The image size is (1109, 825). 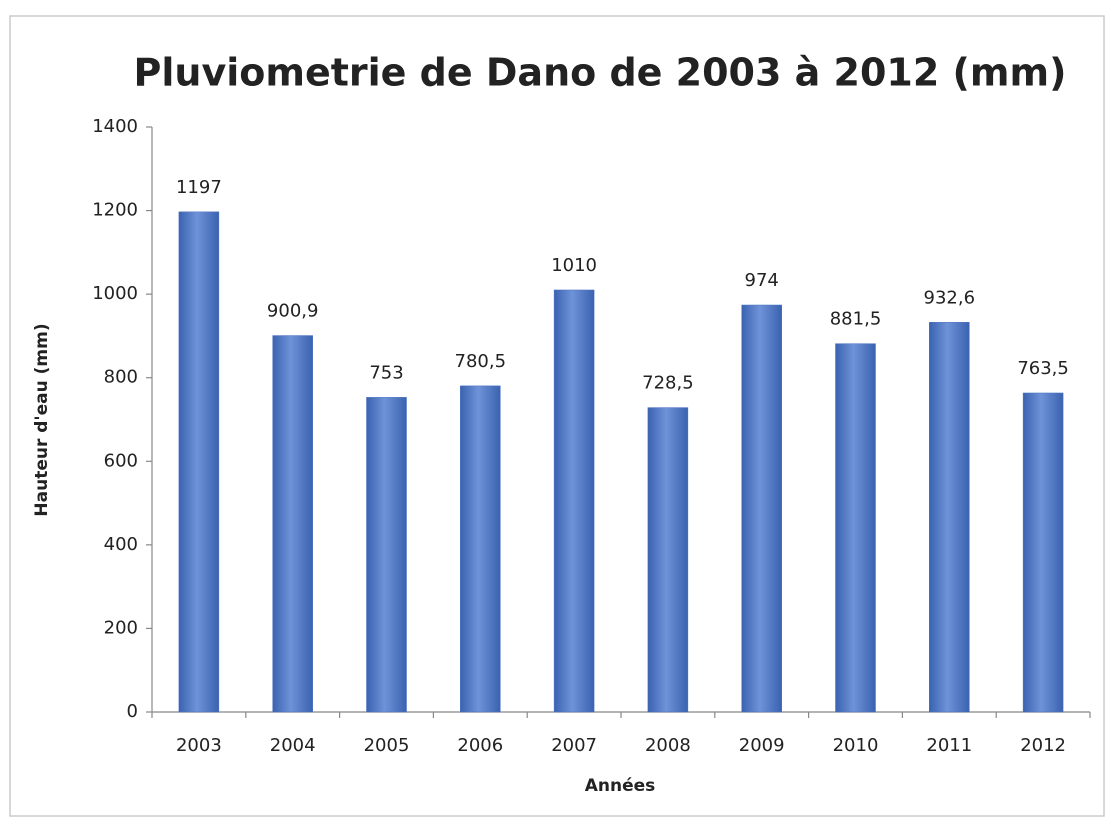 I want to click on x-tick-label: 2011, so click(x=949, y=745).